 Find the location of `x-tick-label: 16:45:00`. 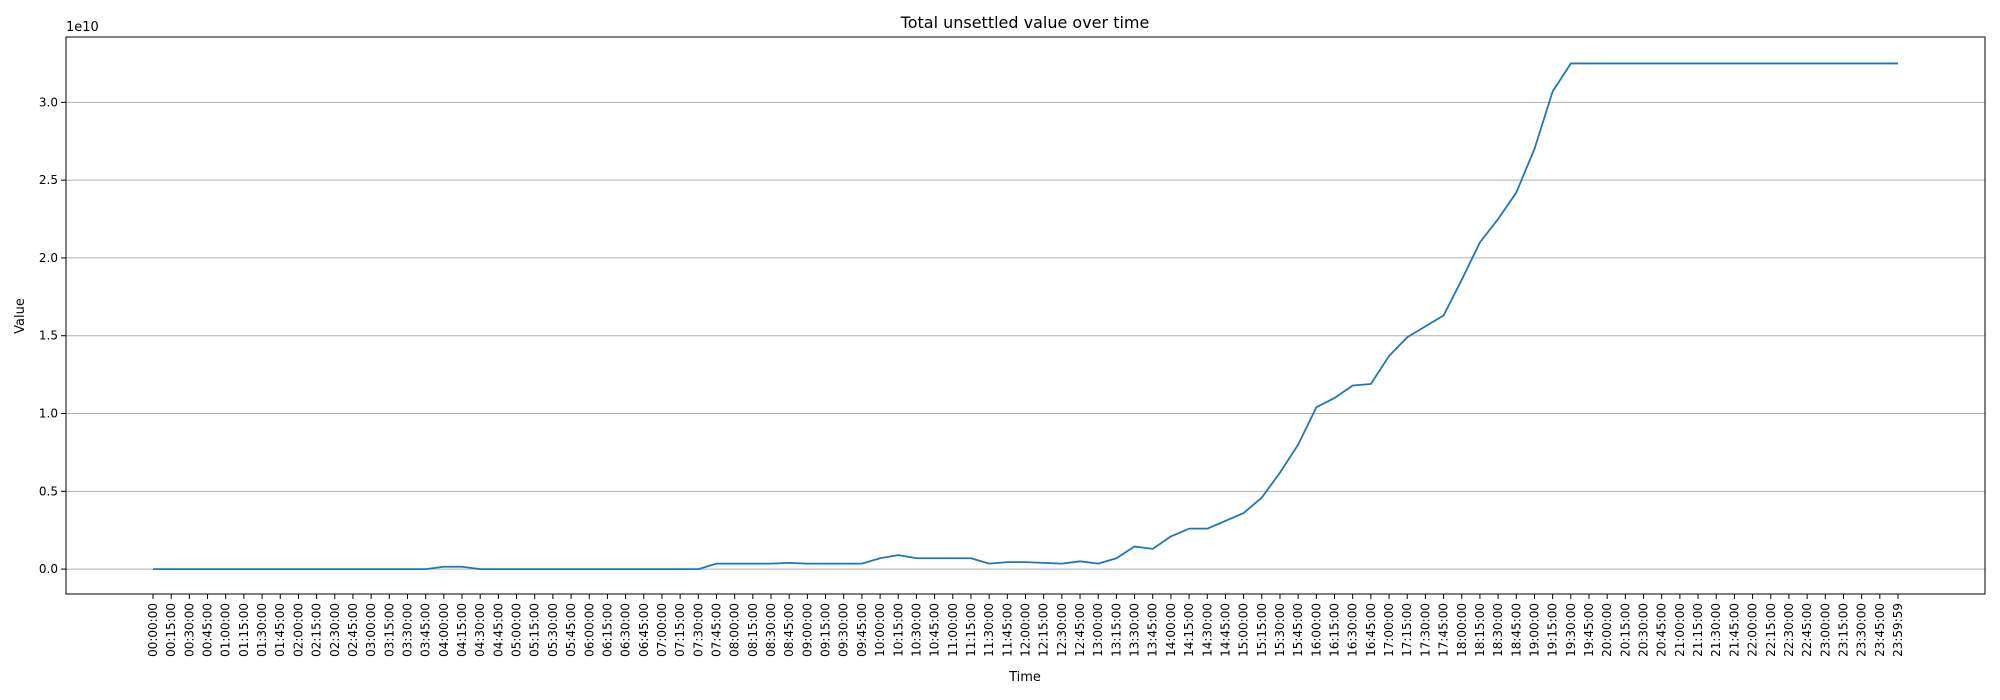

x-tick-label: 16:45:00 is located at coordinates (1371, 630).